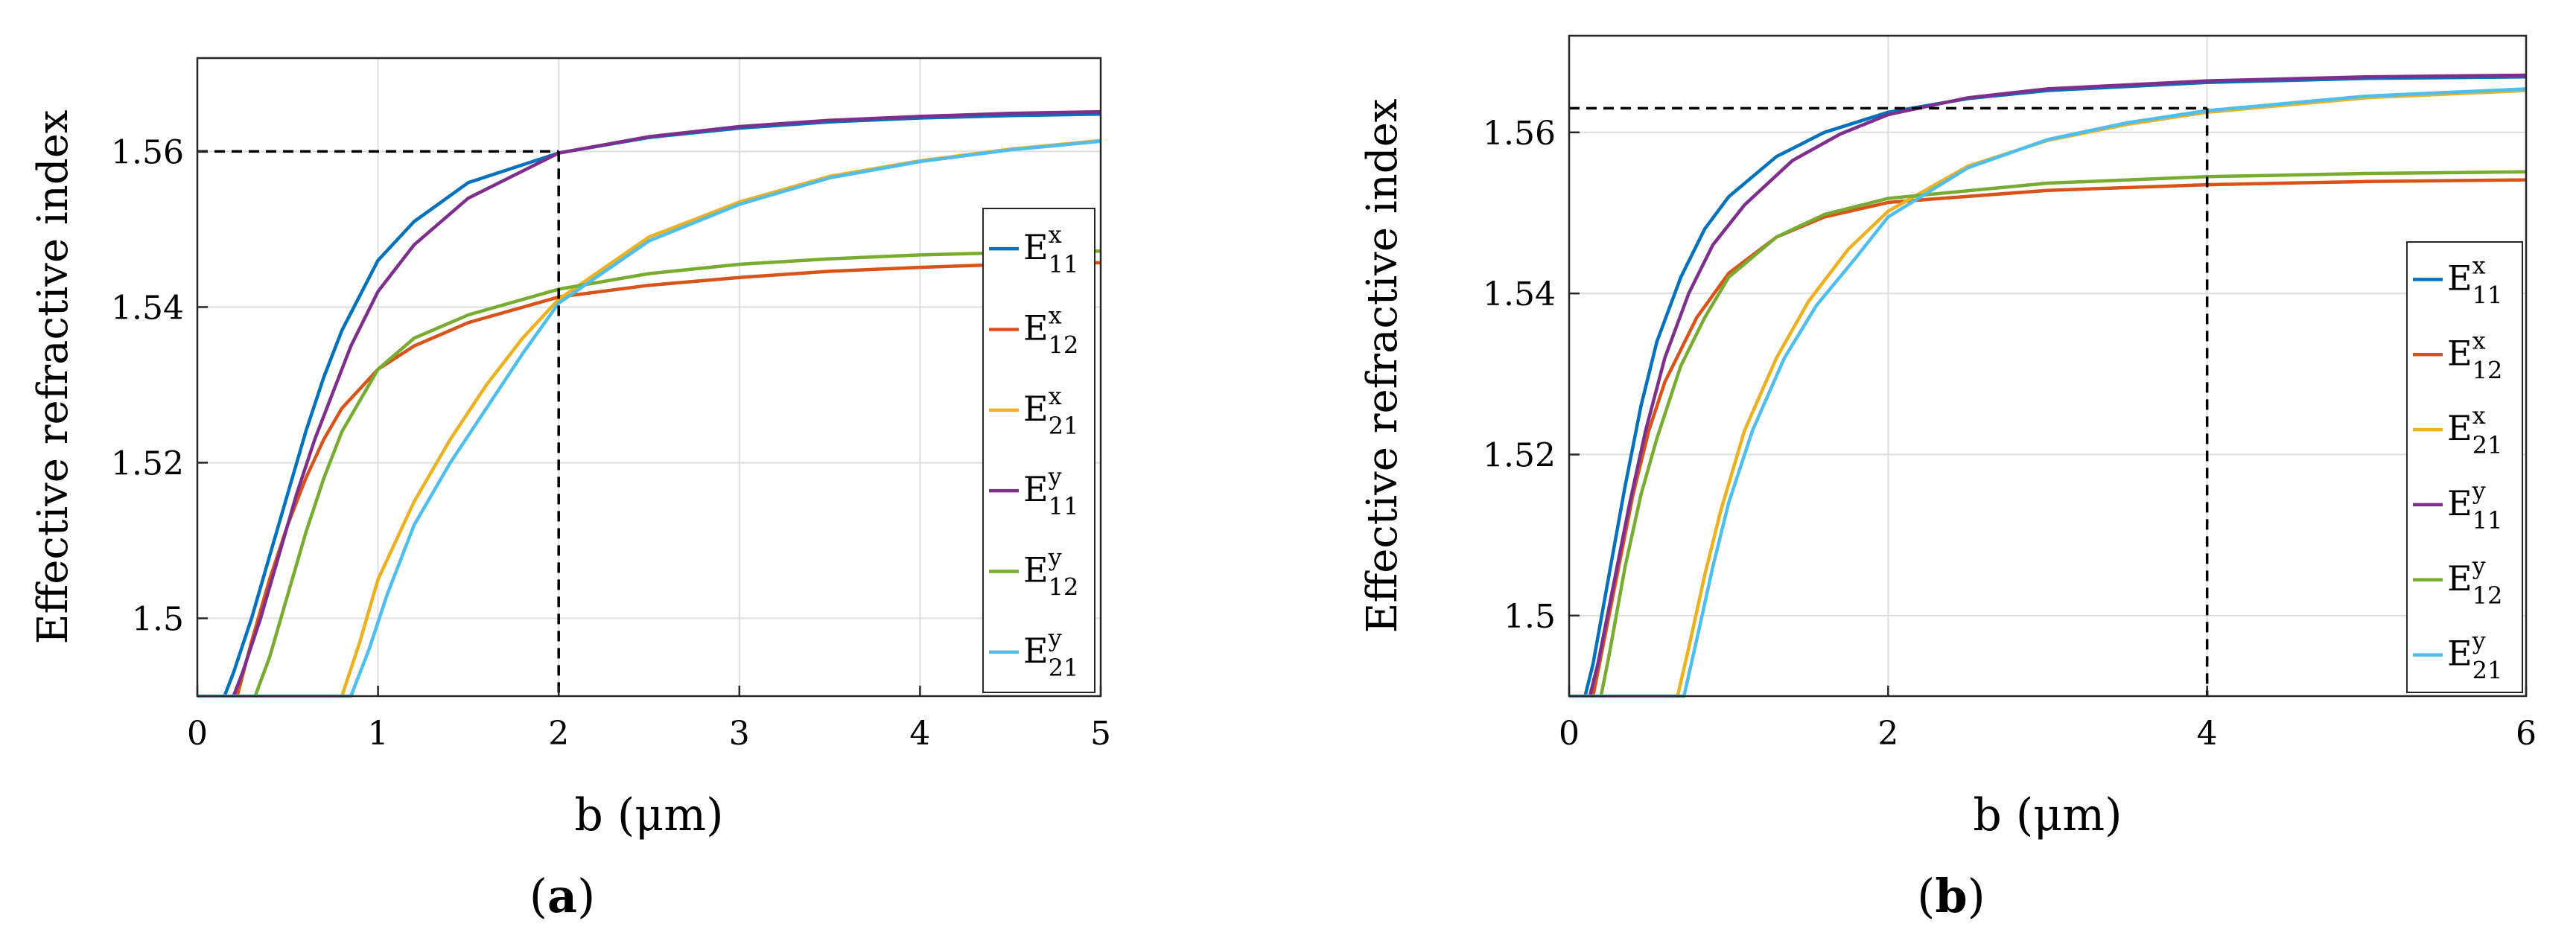  What do you see at coordinates (1100, 734) in the screenshot?
I see `x-tick-label: 5` at bounding box center [1100, 734].